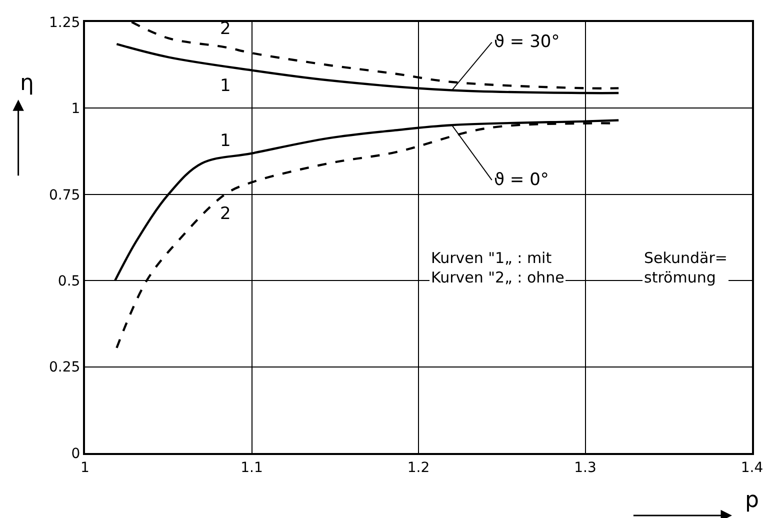 Image resolution: width=775 pixels, height=518 pixels. What do you see at coordinates (75, 454) in the screenshot?
I see `y-tick-label: 0` at bounding box center [75, 454].